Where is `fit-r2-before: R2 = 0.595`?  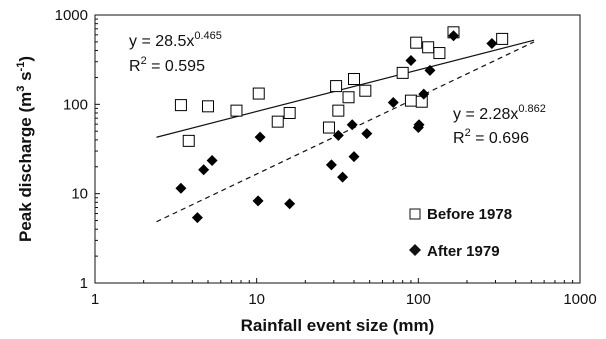 fit-r2-before: R2 = 0.595 is located at coordinates (167, 65).